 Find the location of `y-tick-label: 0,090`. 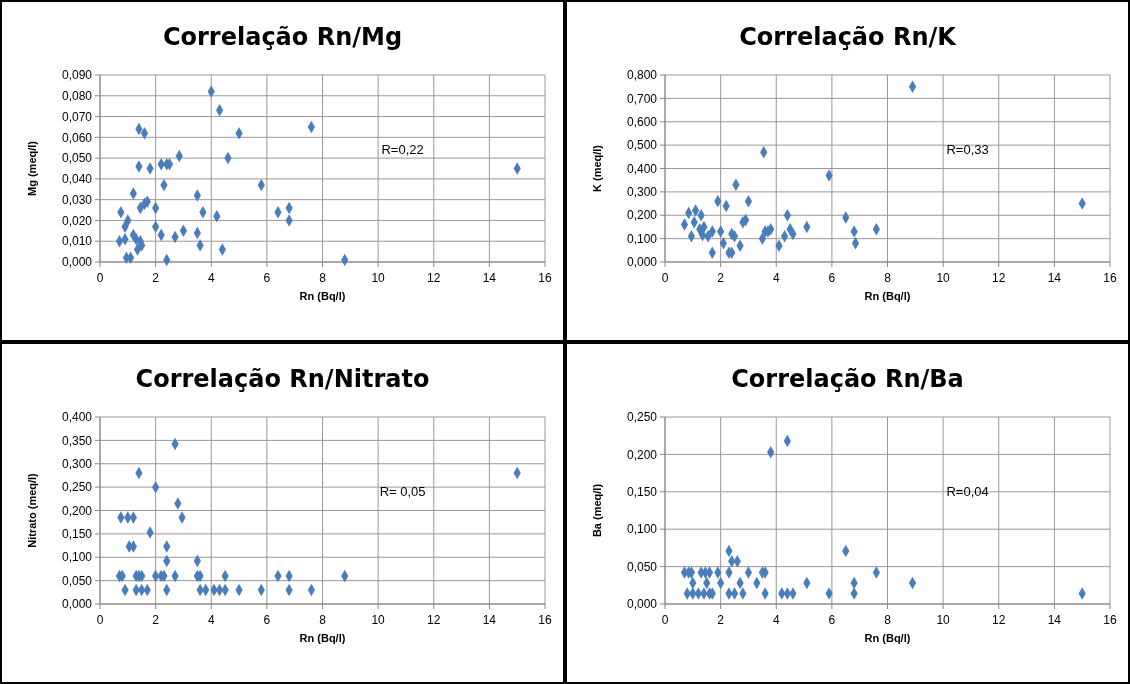

y-tick-label: 0,090 is located at coordinates (77, 75).